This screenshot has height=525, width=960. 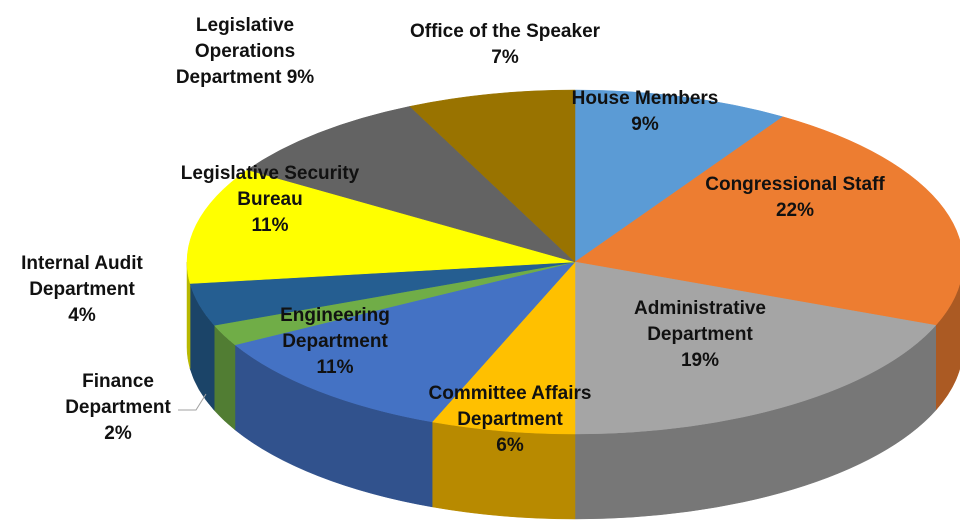 What do you see at coordinates (82, 276) in the screenshot?
I see `category-name: Internal Audit Department` at bounding box center [82, 276].